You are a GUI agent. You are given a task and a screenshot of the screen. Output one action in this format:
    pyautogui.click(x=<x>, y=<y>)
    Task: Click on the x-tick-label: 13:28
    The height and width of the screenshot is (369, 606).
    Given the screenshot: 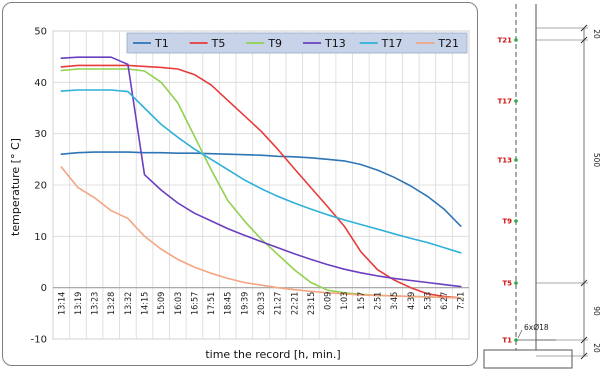 What is the action you would take?
    pyautogui.click(x=112, y=303)
    